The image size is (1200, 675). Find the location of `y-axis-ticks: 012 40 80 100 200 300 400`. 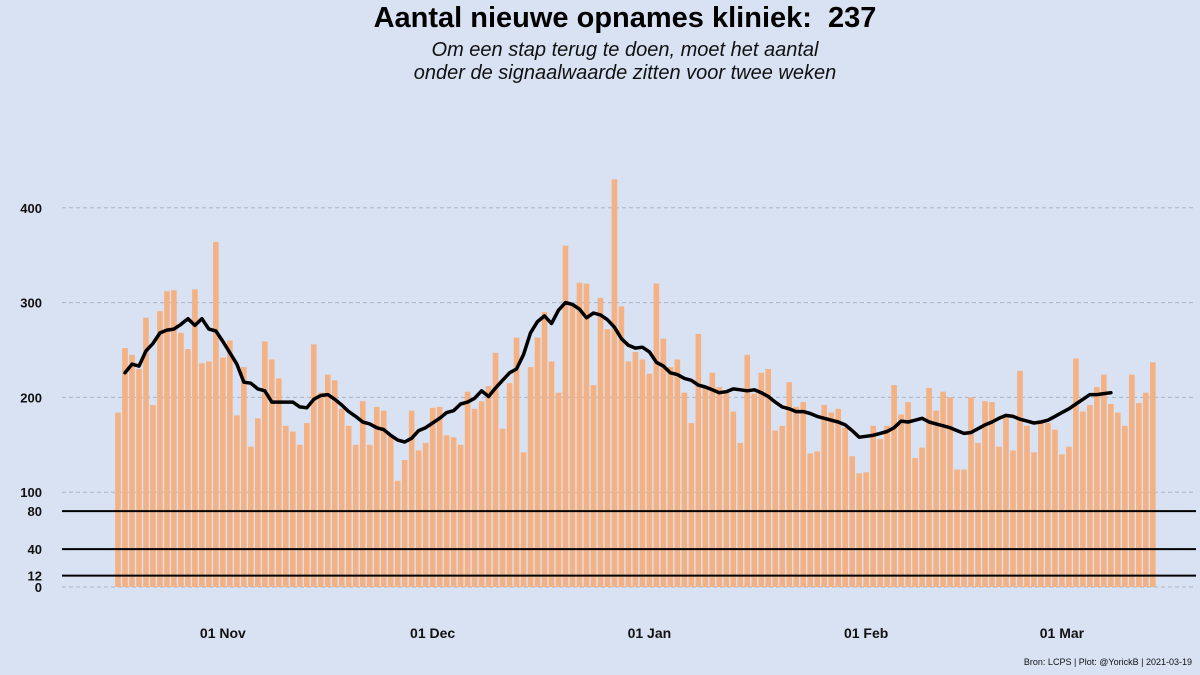

y-axis-ticks: 012 40 80 100 200 300 400 is located at coordinates (31, 398).